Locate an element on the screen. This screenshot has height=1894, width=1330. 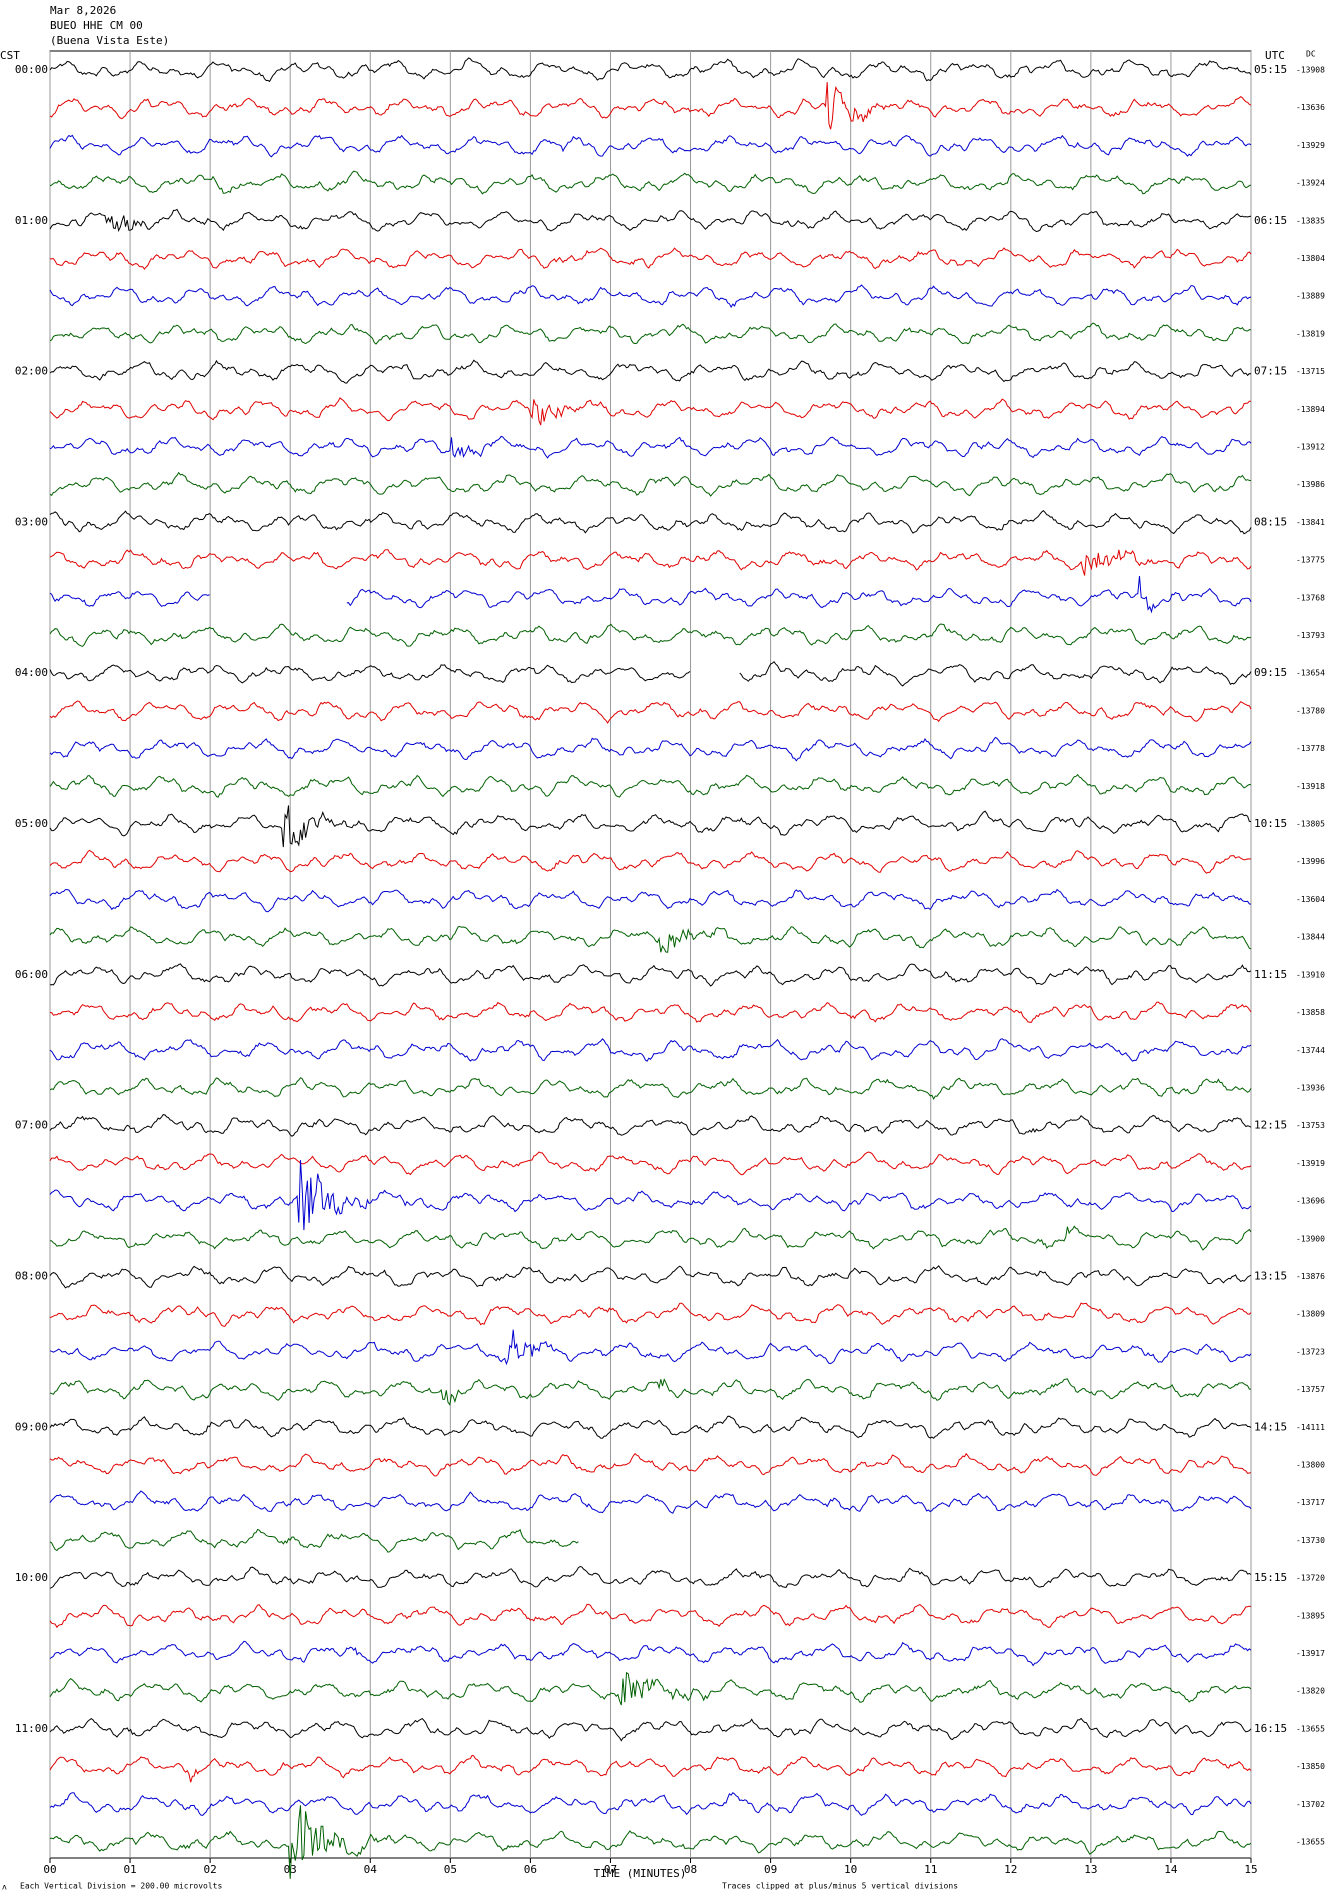
dc-value: -13780 is located at coordinates (1310, 710).